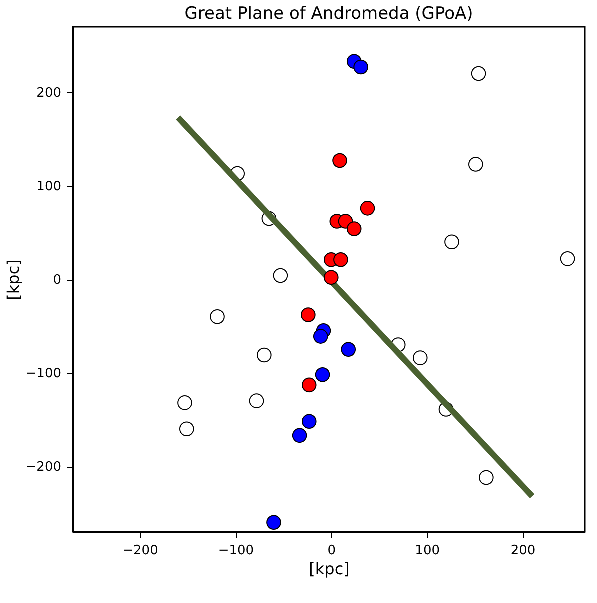 This screenshot has width=597, height=603. Describe the element at coordinates (57, 280) in the screenshot. I see `y-tick-label: 0` at that location.